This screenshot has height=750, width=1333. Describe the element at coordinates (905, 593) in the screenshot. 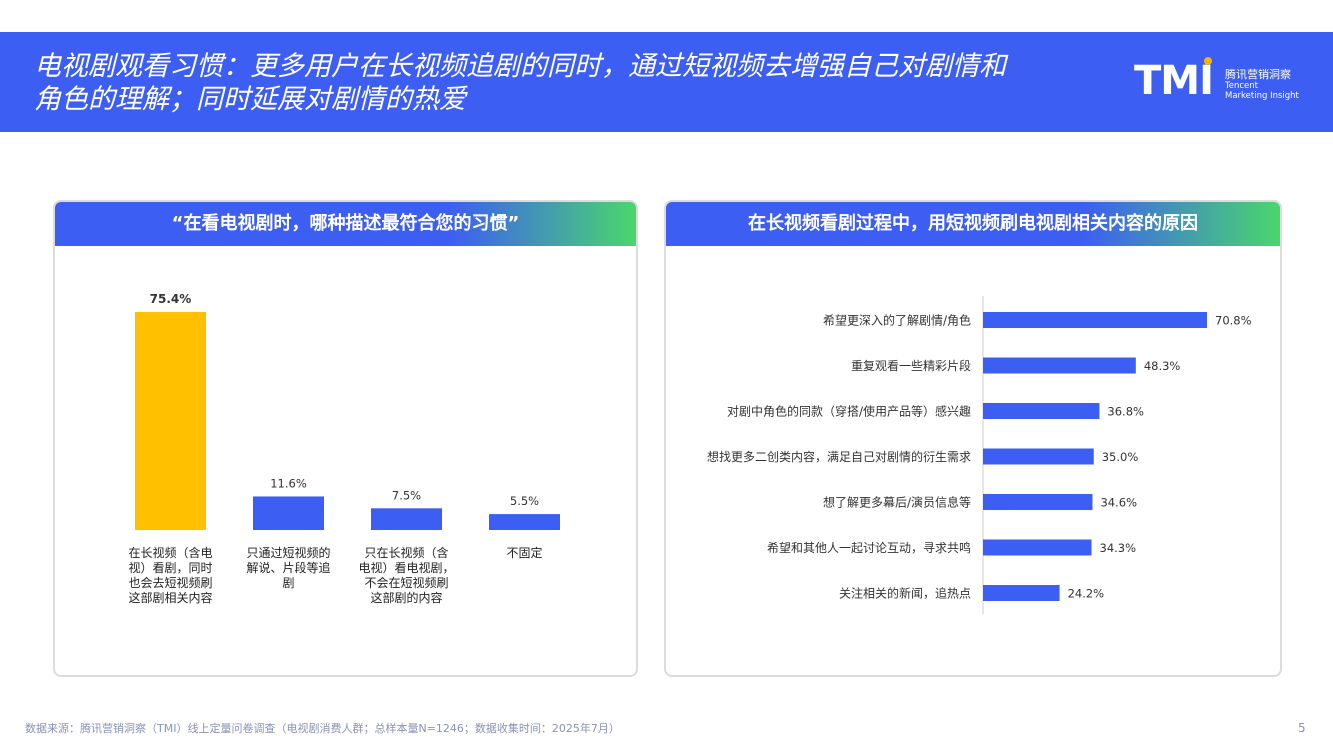

I see `reason-category-label-6: 关注相关的新闻，追热点` at that location.